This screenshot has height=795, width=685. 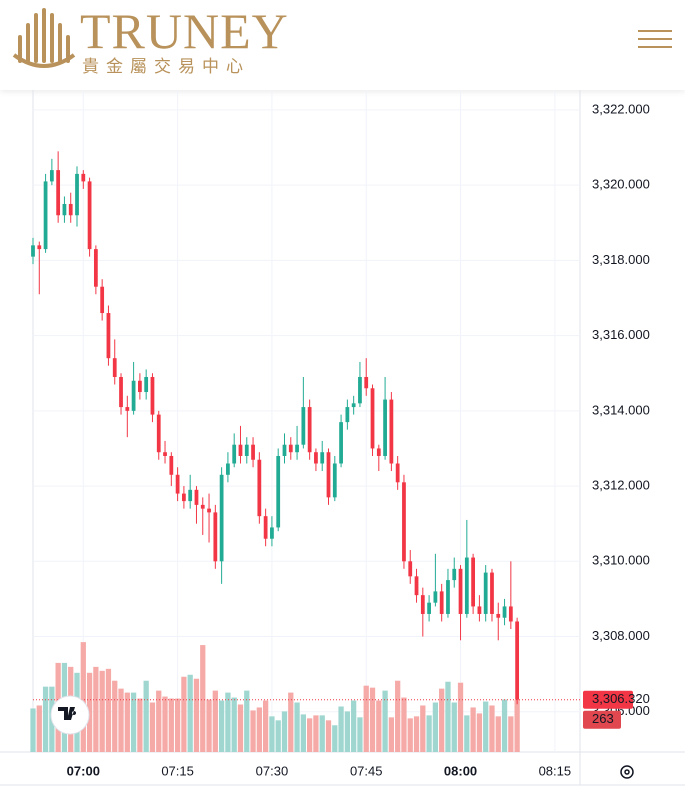 I want to click on y-tick-label: 3,320.000, so click(x=621, y=184).